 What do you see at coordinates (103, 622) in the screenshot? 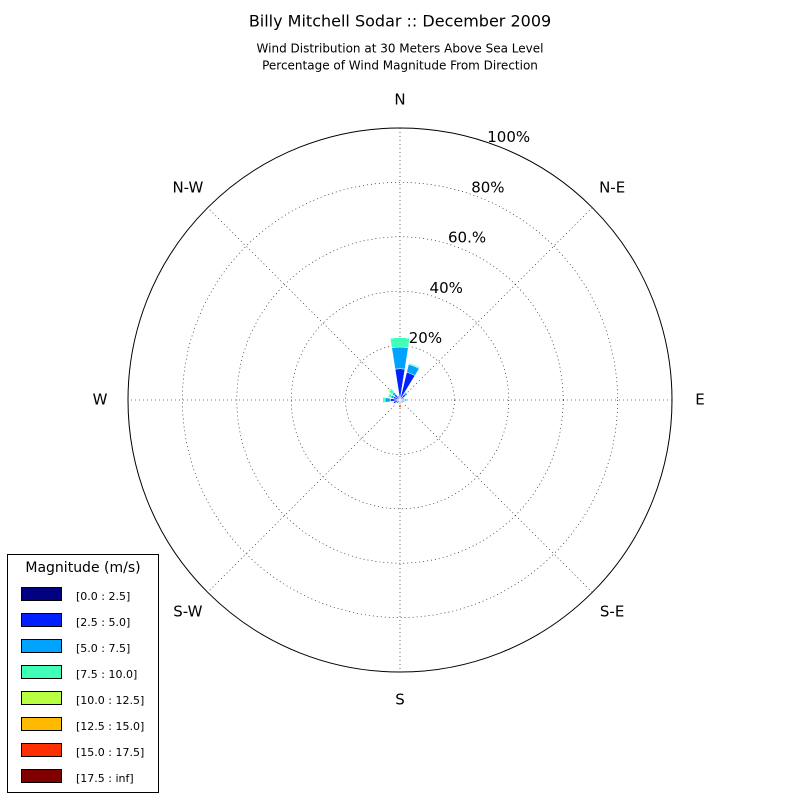
I see `legend-label: [2.5 : 5.0]` at bounding box center [103, 622].